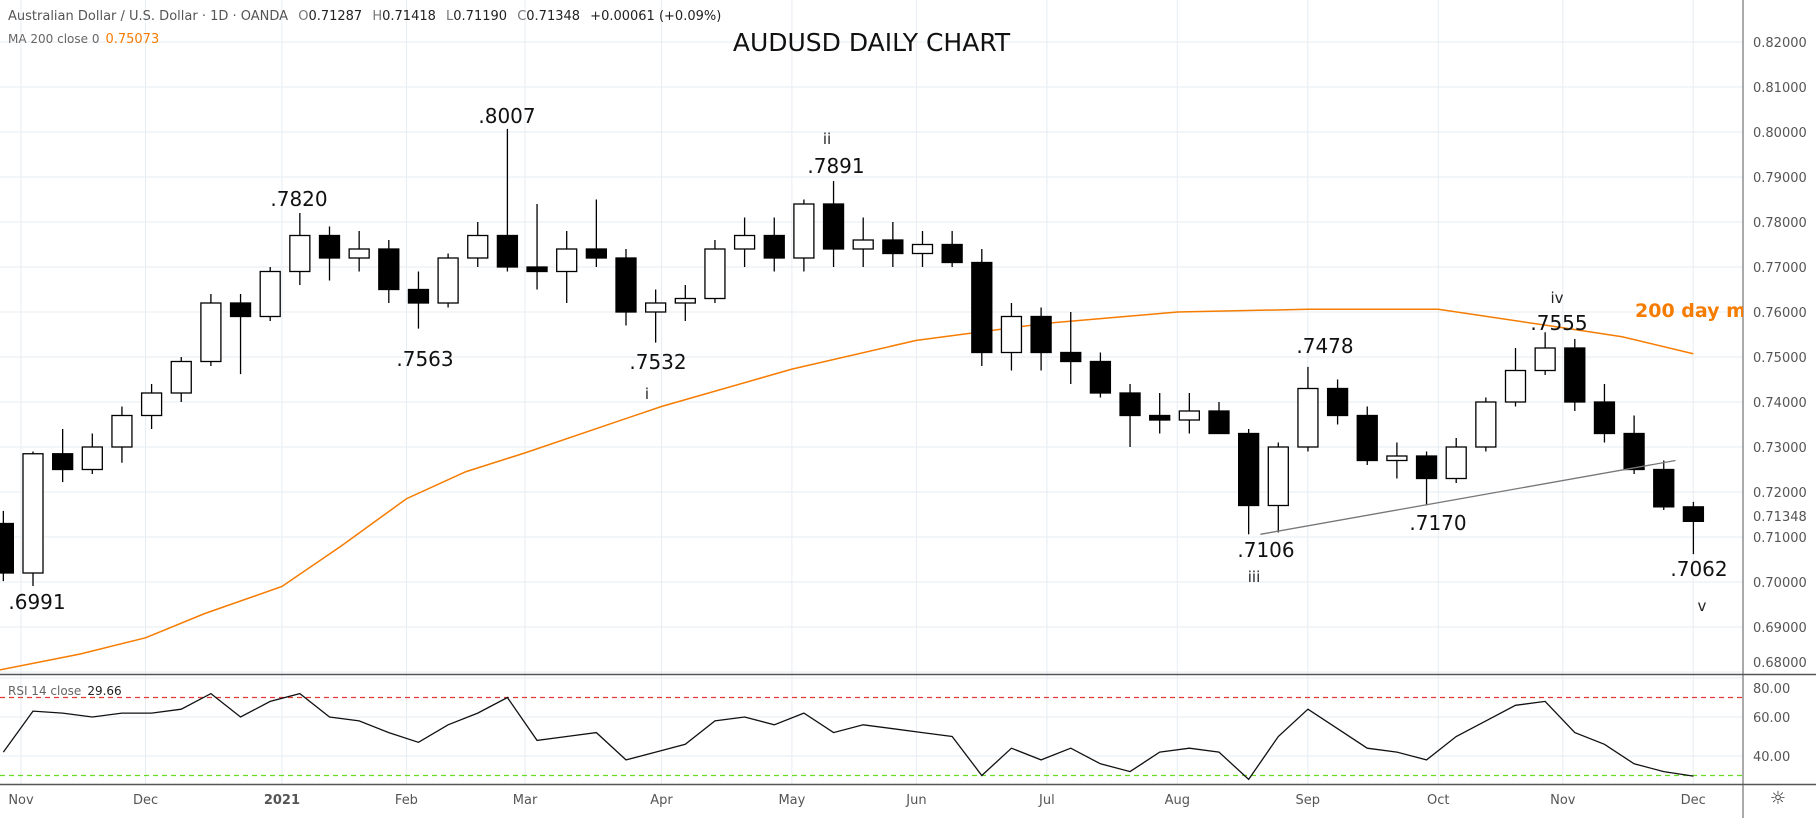 Image resolution: width=1816 pixels, height=818 pixels. What do you see at coordinates (450, 16) in the screenshot?
I see `low-label: L` at bounding box center [450, 16].